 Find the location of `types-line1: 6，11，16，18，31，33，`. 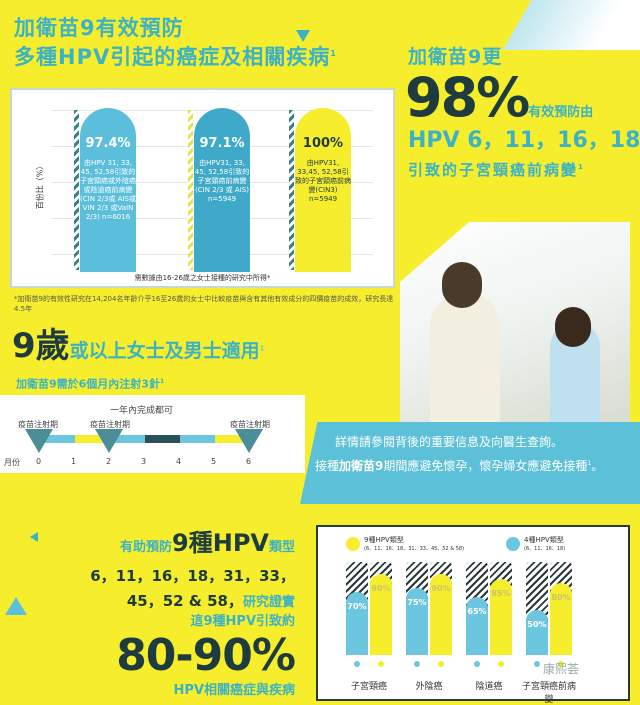

types-line1: 6，11，16，18，31，33， is located at coordinates (192, 576).